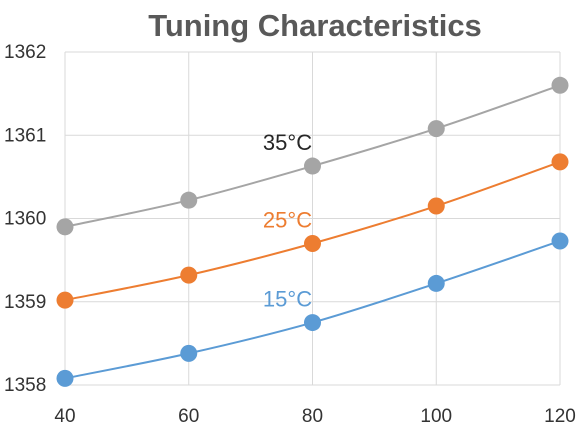 The width and height of the screenshot is (583, 439). I want to click on x-tick-label: 100, so click(436, 416).